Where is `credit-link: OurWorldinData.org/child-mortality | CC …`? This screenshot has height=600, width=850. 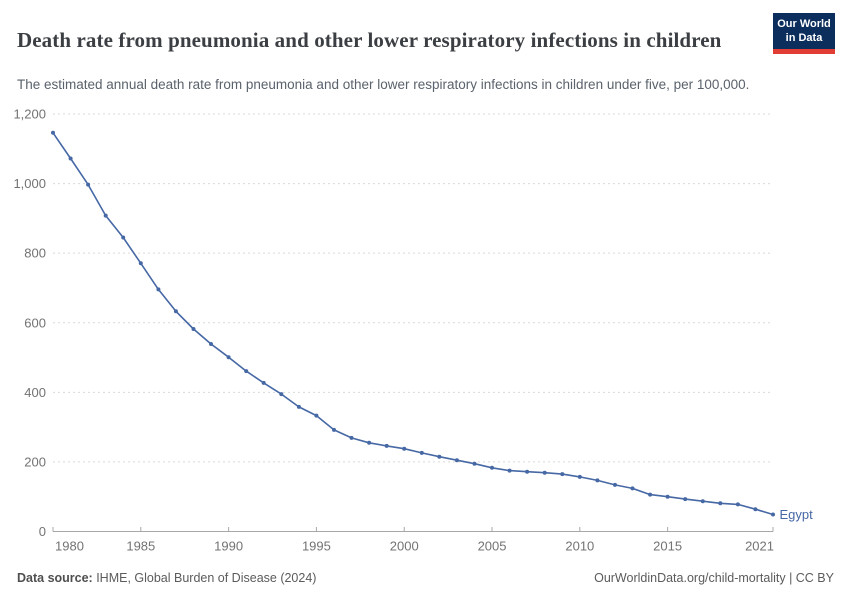
credit-link: OurWorldinData.org/child-mortality | CC … is located at coordinates (714, 578).